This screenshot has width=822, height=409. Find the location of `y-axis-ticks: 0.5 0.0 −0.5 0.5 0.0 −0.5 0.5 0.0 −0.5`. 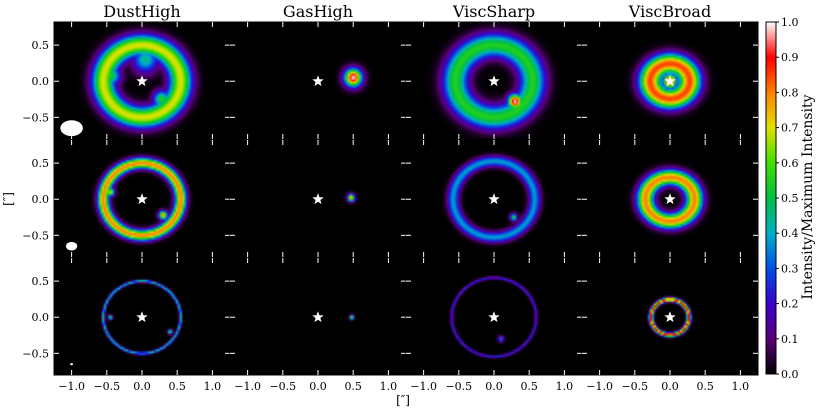

y-axis-ticks: 0.5 0.0 −0.5 0.5 0.0 −0.5 0.5 0.0 −0.5 is located at coordinates (35, 199).